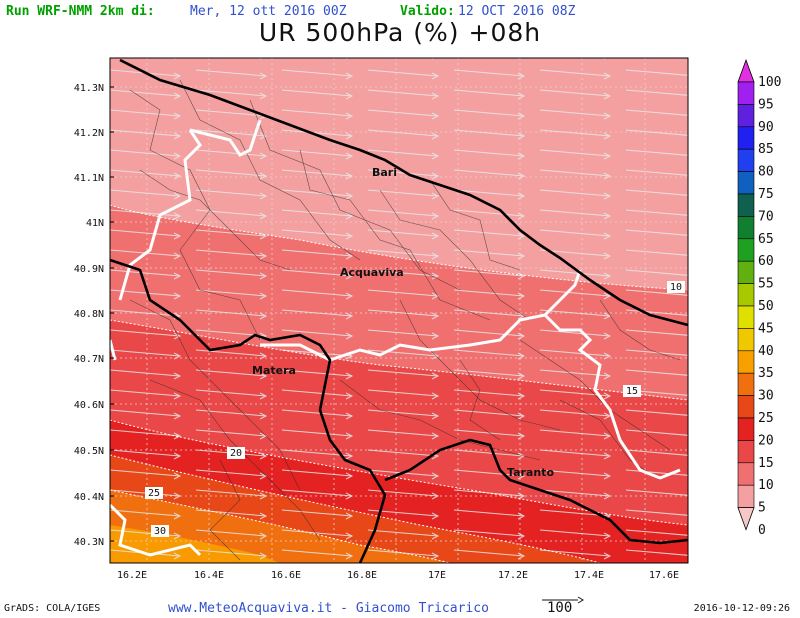 This screenshot has width=800, height=618. I want to click on colorbar-label: 65, so click(766, 239).